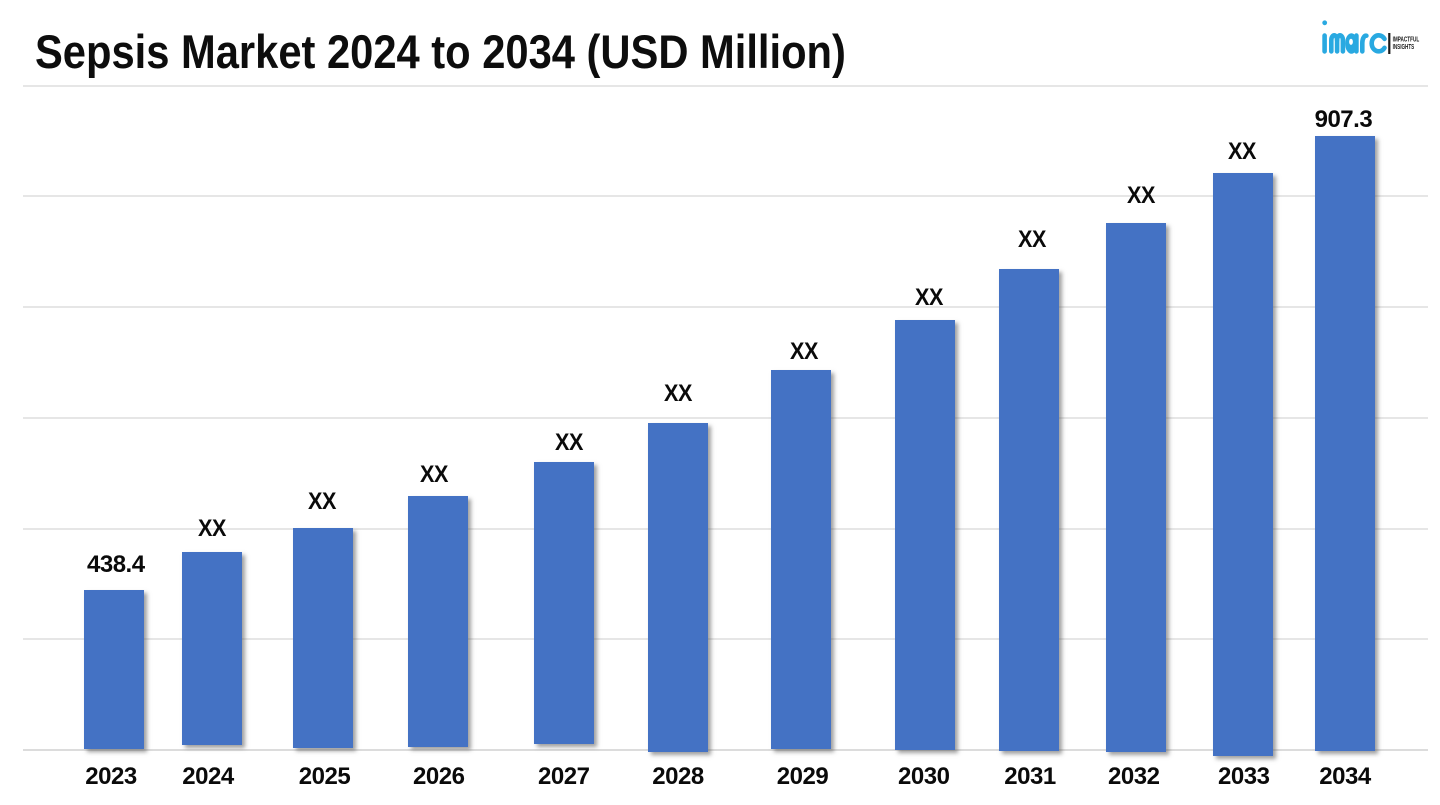 The image size is (1440, 805). Describe the element at coordinates (1404, 46) in the screenshot. I see `svg-text: INSIGHTS` at that location.